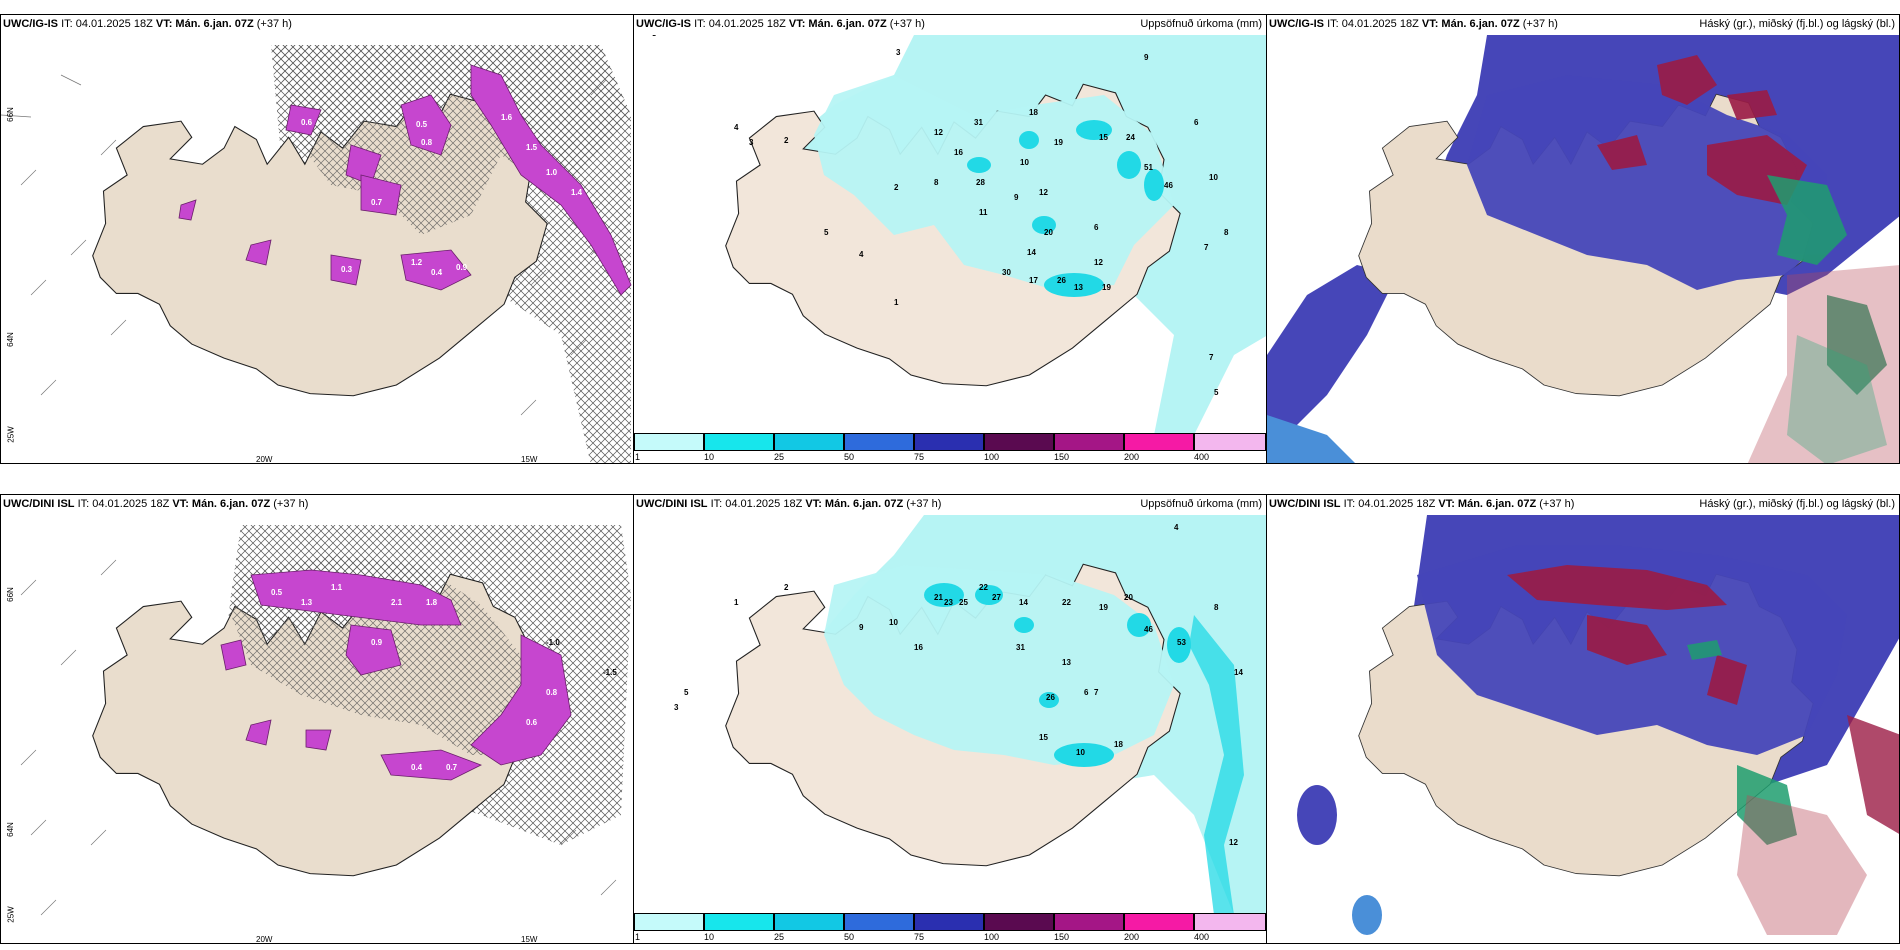  What do you see at coordinates (1061, 280) in the screenshot?
I see `svg-text: 26` at bounding box center [1061, 280].